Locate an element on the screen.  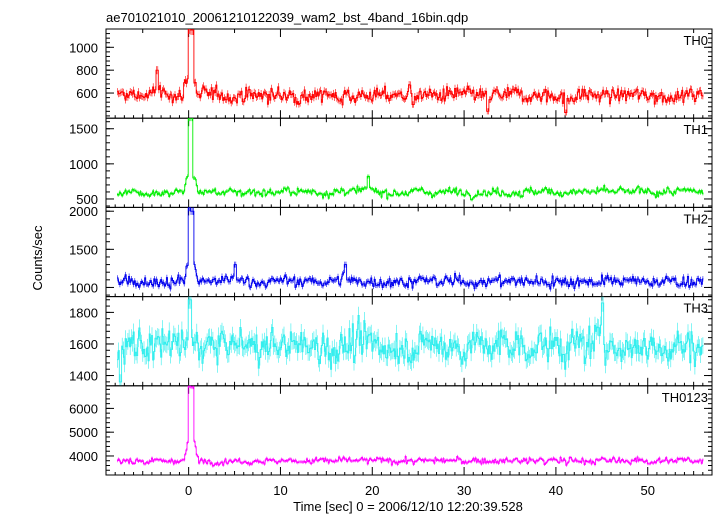
x-tick-label: 20 is located at coordinates (372, 490).